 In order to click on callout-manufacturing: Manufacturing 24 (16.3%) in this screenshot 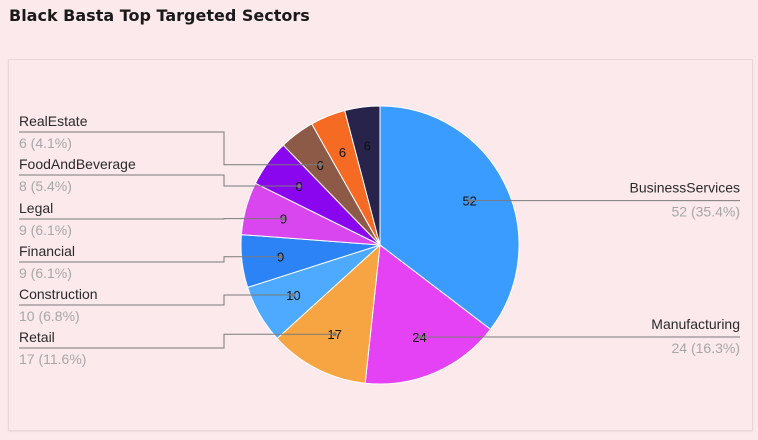, I will do `click(578, 336)`.